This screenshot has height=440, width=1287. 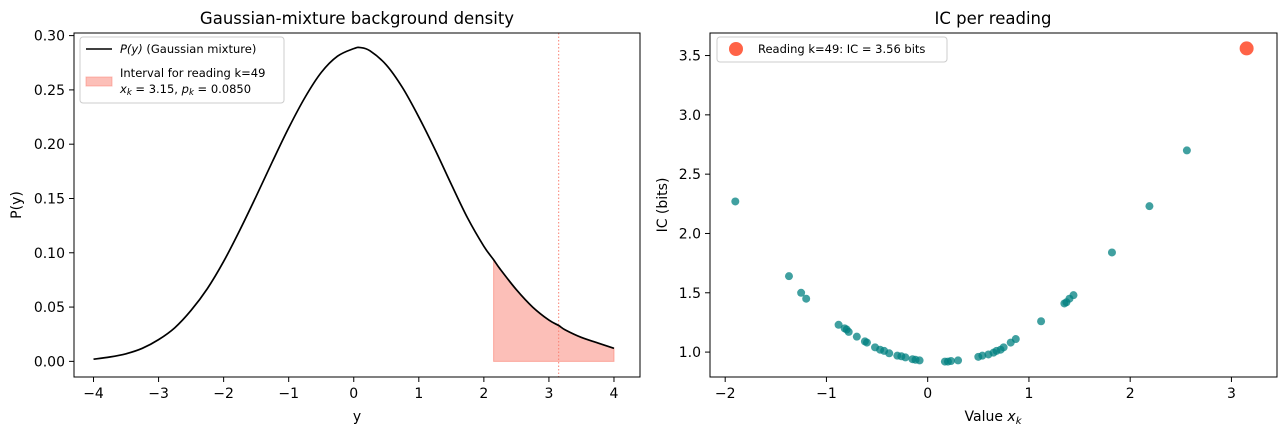 I want to click on density-x-tick-label: 2, so click(x=483, y=394).